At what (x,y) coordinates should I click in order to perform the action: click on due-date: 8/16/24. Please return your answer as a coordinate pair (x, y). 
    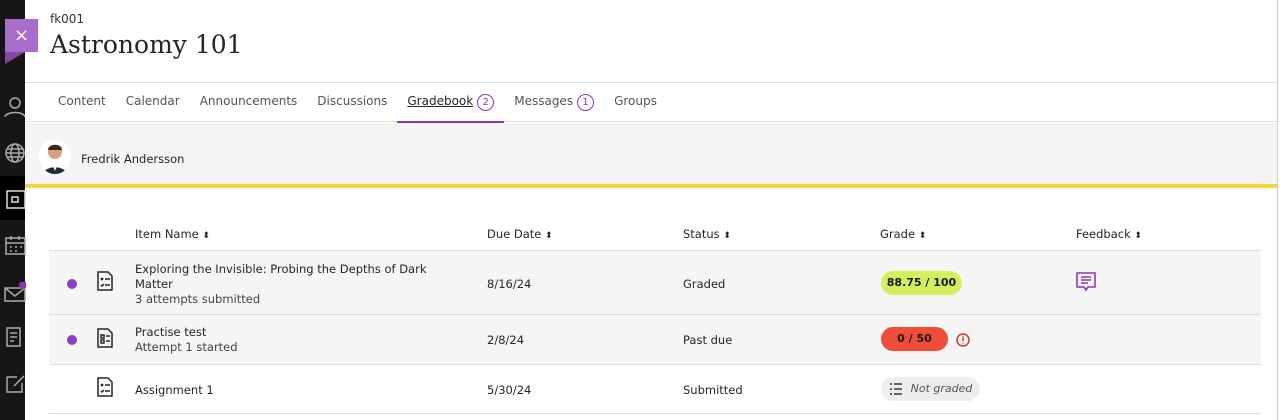
    Looking at the image, I should click on (509, 284).